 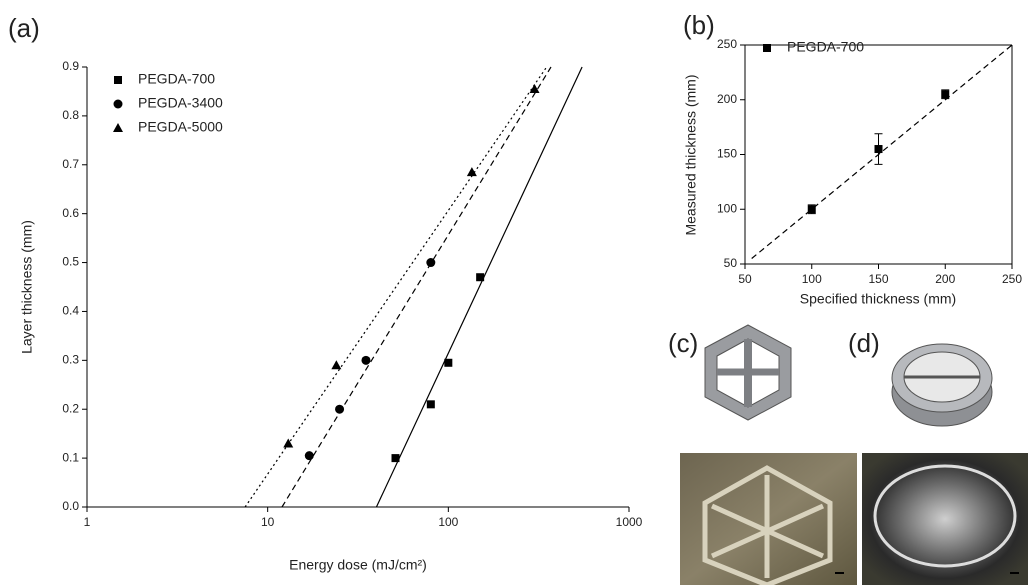 I want to click on disc-render, so click(x=942, y=385).